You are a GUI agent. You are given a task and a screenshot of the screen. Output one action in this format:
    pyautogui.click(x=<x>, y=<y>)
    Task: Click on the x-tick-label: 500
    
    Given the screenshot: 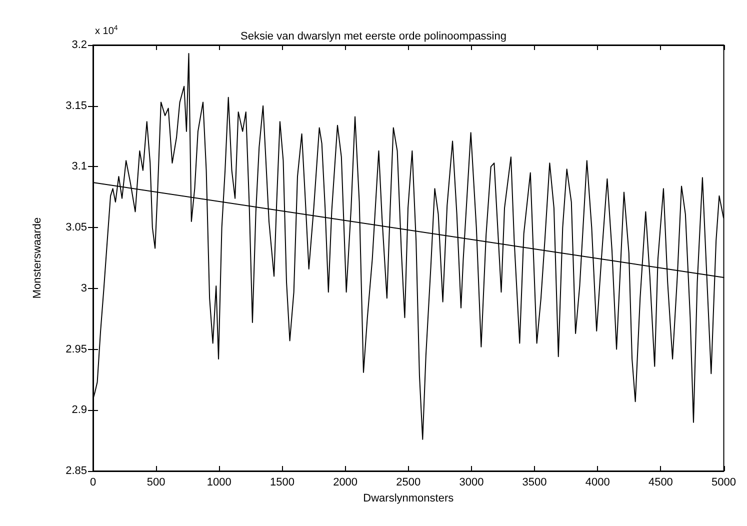 What is the action you would take?
    pyautogui.click(x=156, y=482)
    